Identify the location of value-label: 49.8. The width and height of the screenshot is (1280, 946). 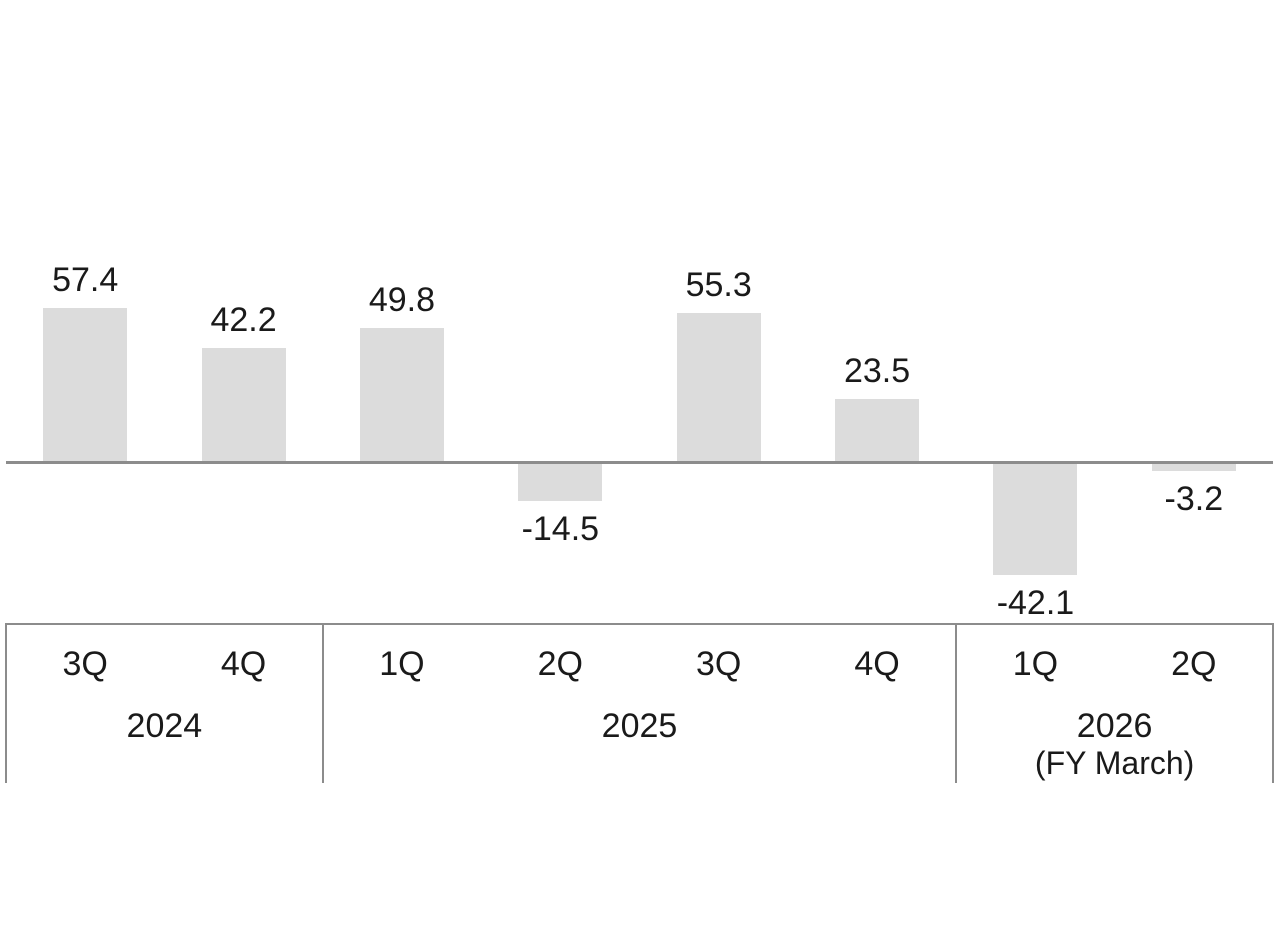
(402, 300).